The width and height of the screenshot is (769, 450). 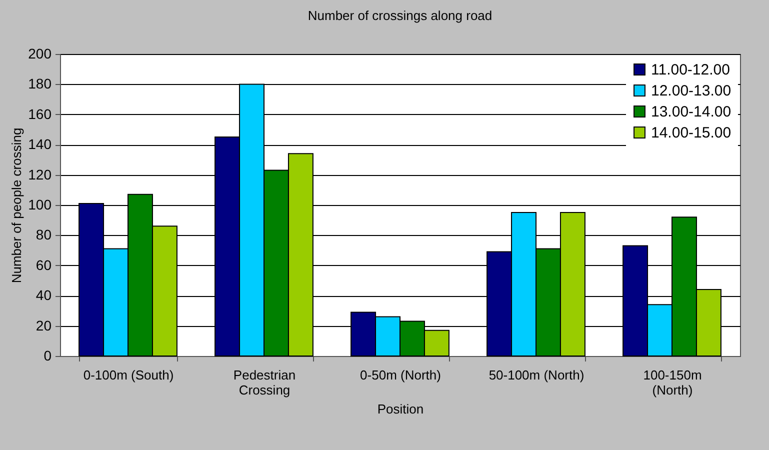 What do you see at coordinates (691, 112) in the screenshot?
I see `legend-label: 13.00-14.00` at bounding box center [691, 112].